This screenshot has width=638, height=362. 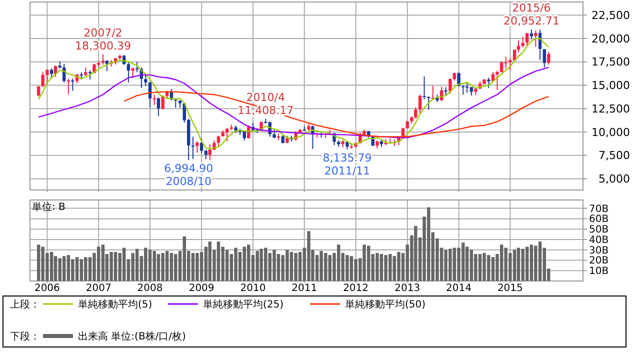 What do you see at coordinates (99, 288) in the screenshot?
I see `x-tick-label: 2007` at bounding box center [99, 288].